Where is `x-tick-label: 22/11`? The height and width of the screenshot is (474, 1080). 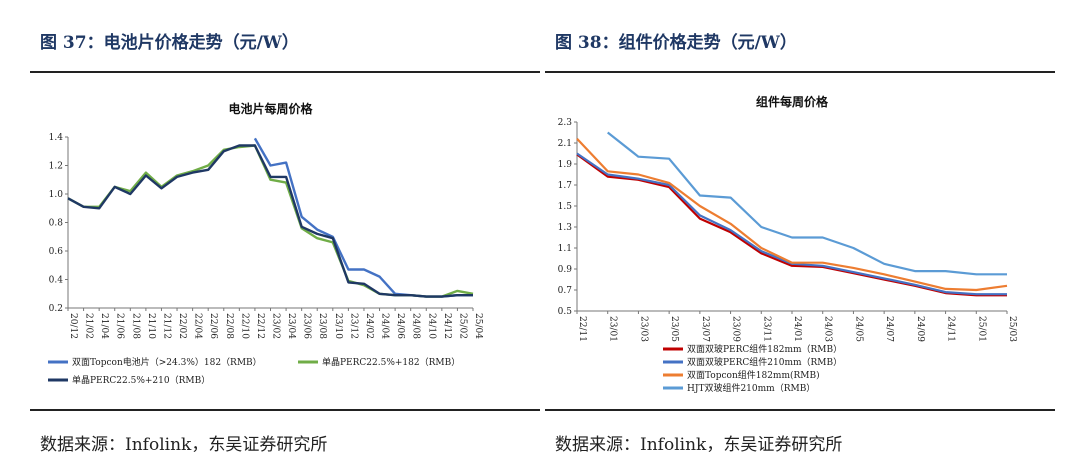 x-tick-label: 22/11 is located at coordinates (582, 329).